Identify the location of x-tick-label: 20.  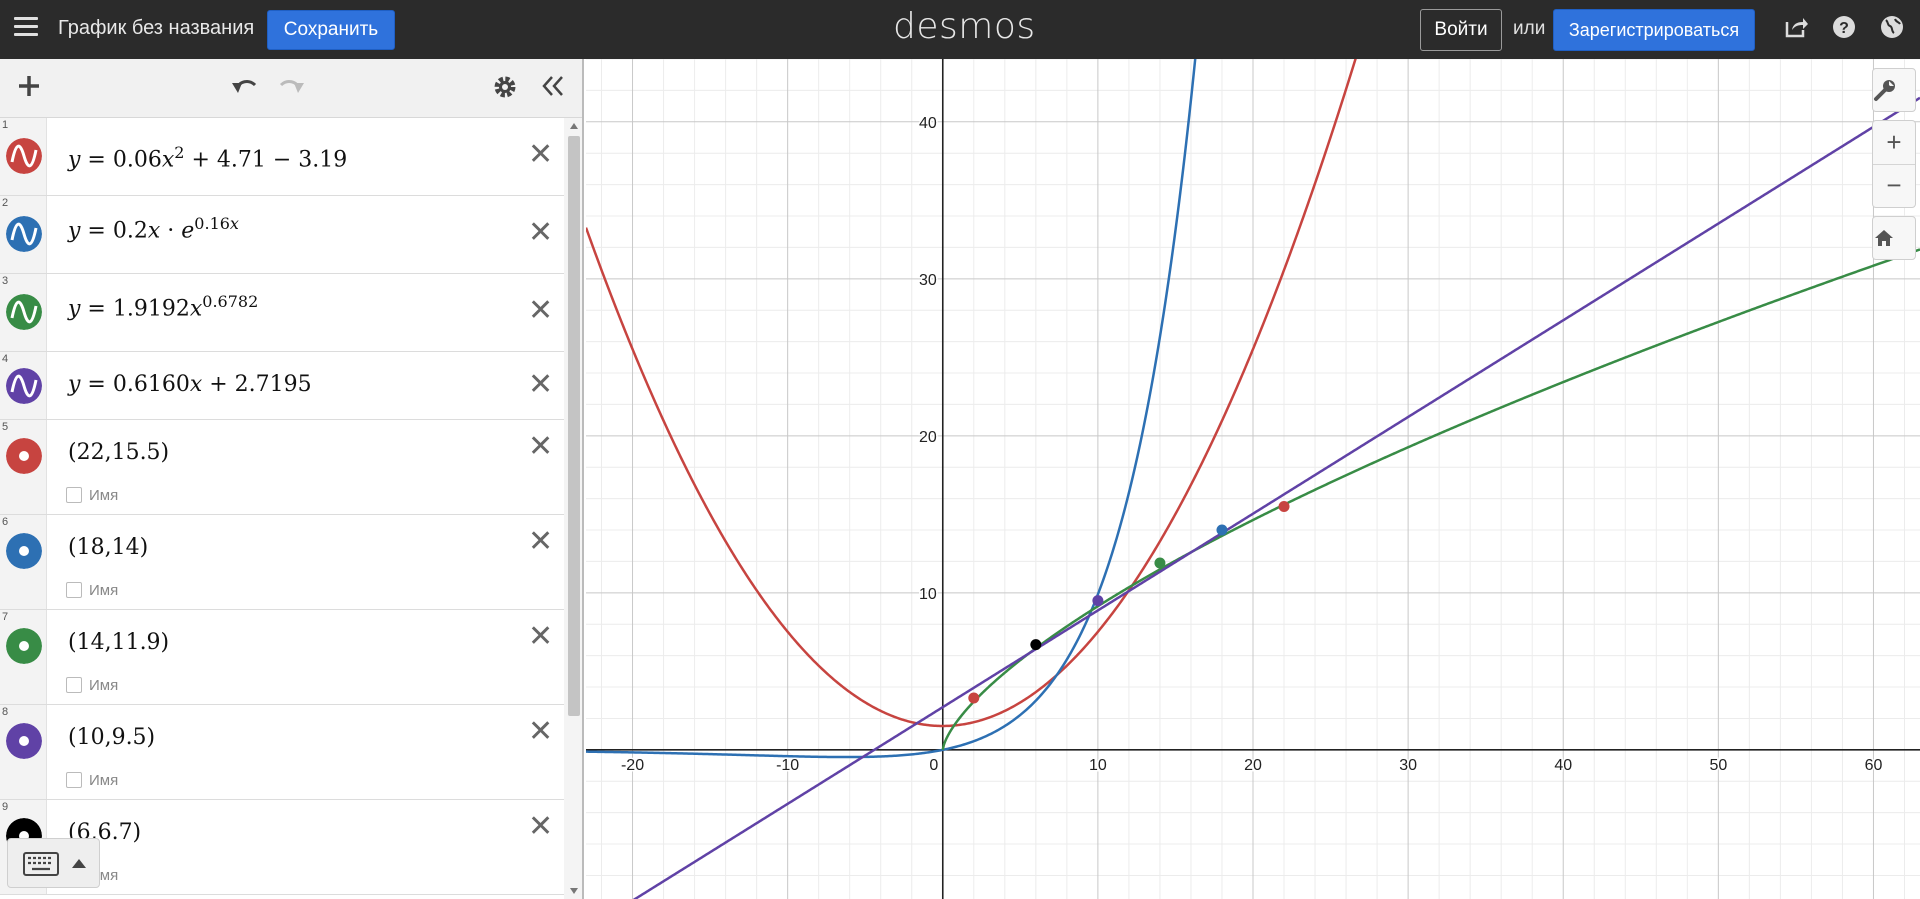
(1253, 765).